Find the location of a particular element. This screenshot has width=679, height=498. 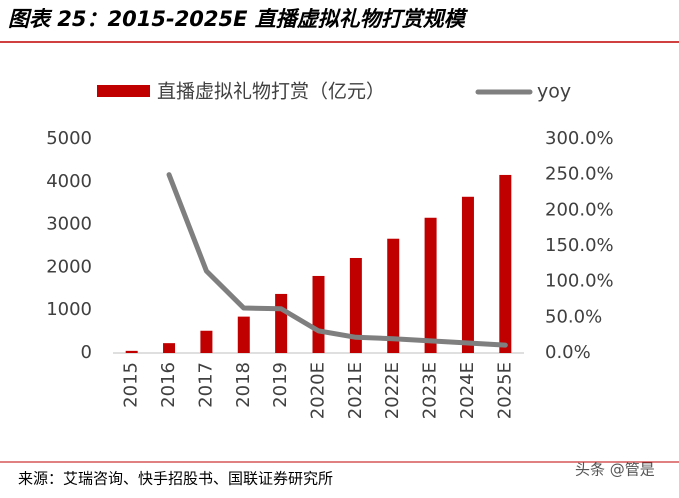

x-tick-label: 2017 is located at coordinates (205, 385).